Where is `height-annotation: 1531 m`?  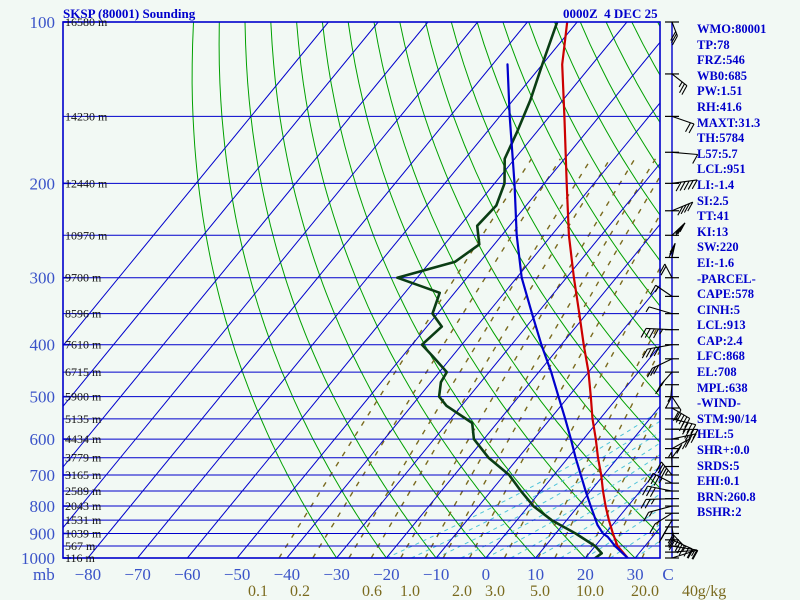 height-annotation: 1531 m is located at coordinates (83, 520).